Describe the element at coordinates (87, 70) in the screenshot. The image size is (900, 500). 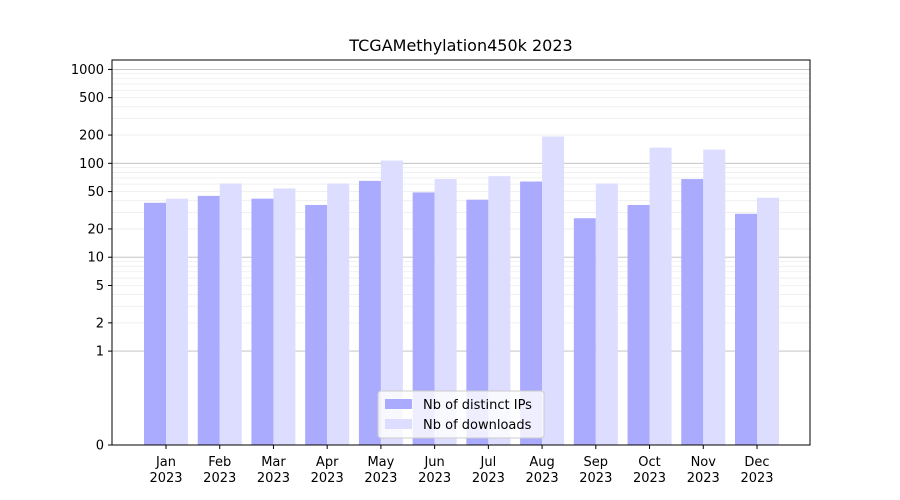
I see `y-tick-label: 1000` at that location.